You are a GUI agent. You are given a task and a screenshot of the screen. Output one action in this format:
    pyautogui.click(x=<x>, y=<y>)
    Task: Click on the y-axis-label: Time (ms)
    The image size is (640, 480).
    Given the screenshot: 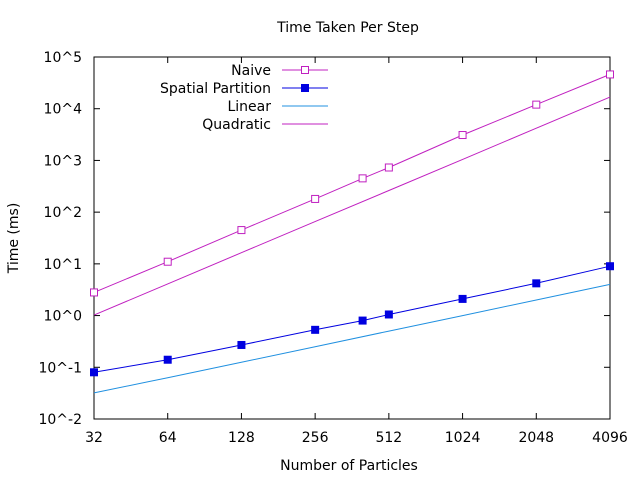 What is the action you would take?
    pyautogui.click(x=14, y=239)
    